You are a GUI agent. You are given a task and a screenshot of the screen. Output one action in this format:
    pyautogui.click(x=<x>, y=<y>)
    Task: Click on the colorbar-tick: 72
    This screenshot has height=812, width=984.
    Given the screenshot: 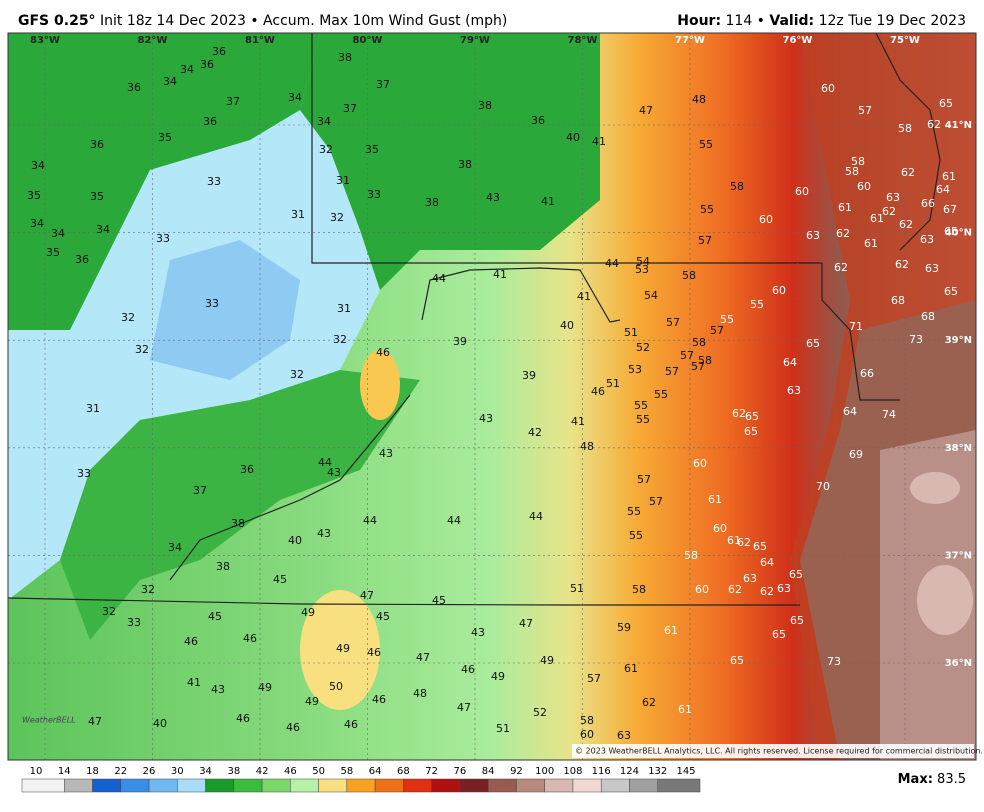 What is the action you would take?
    pyautogui.click(x=431, y=771)
    